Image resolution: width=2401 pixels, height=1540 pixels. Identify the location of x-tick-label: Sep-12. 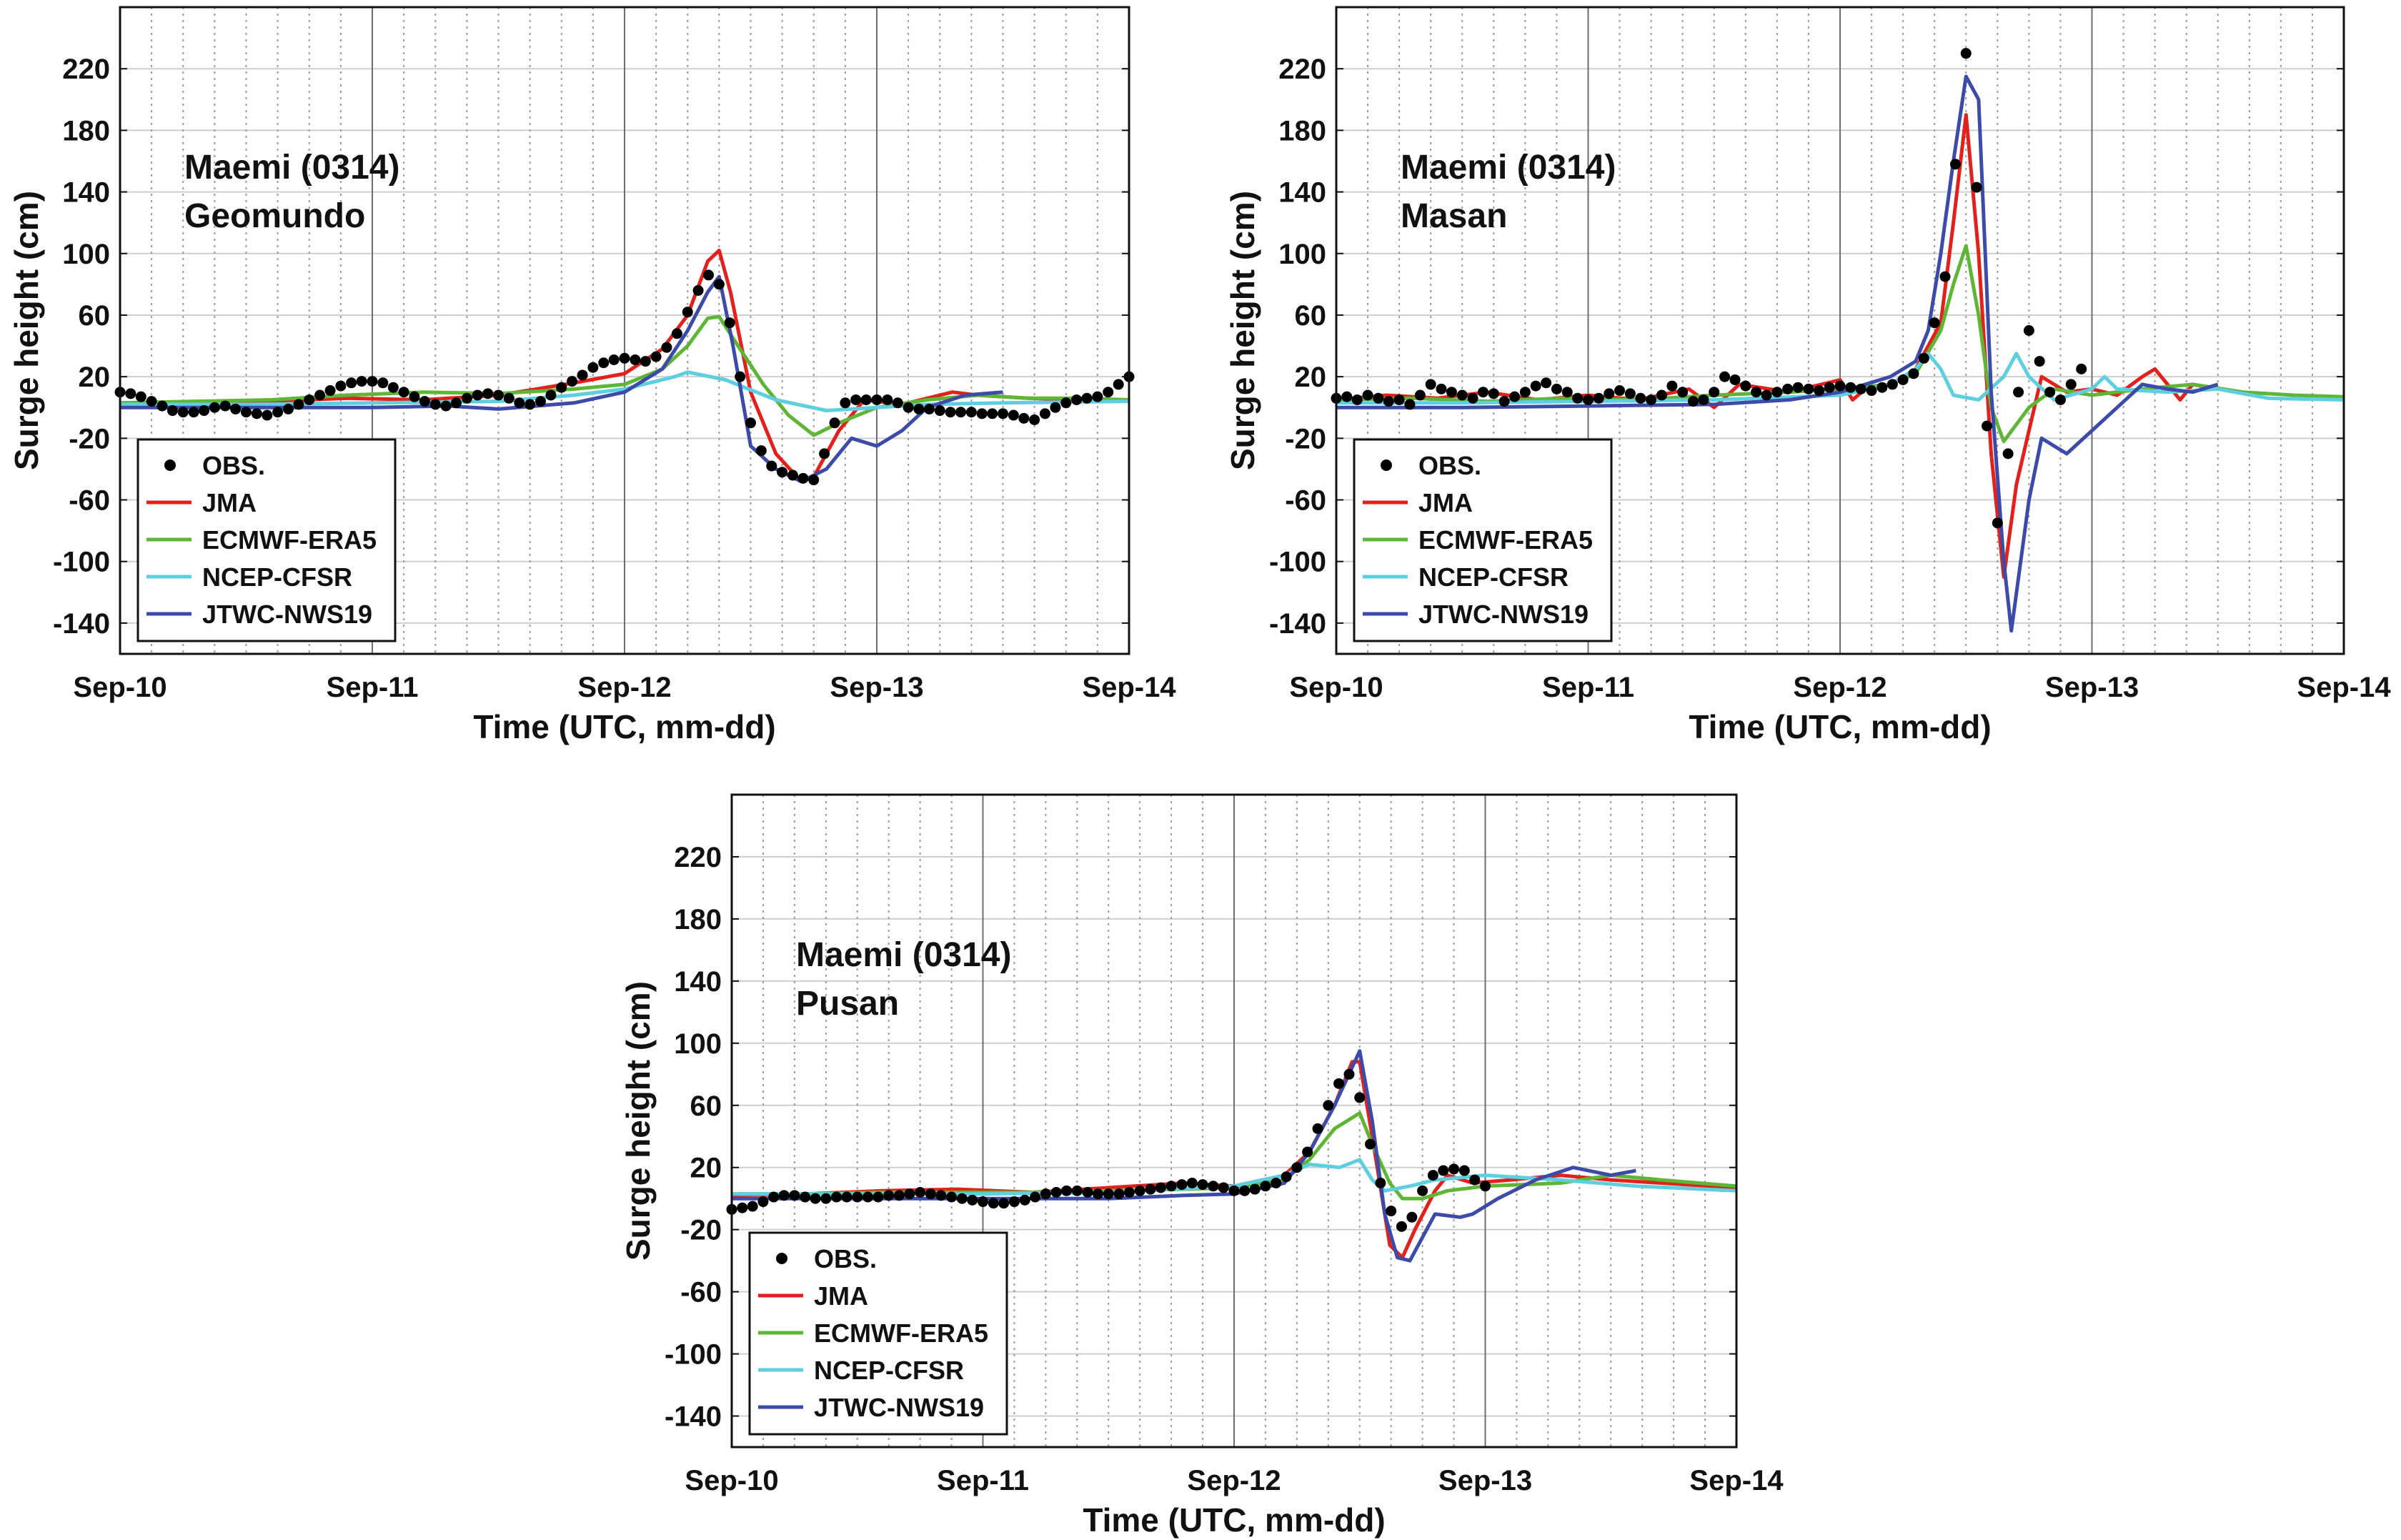
(1839, 687).